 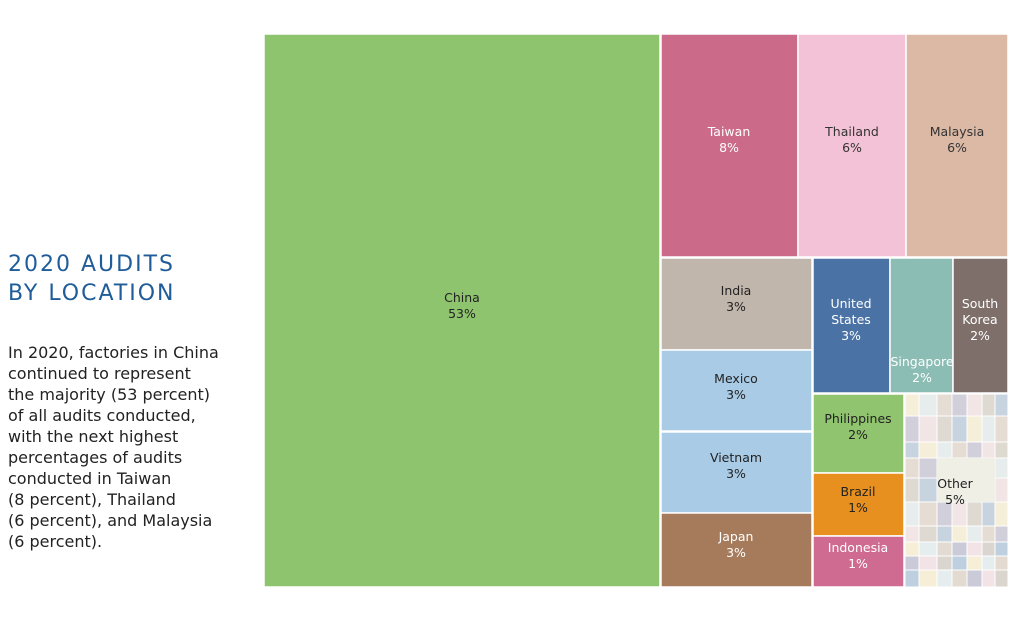 I want to click on tile-indonesia, so click(x=858, y=561).